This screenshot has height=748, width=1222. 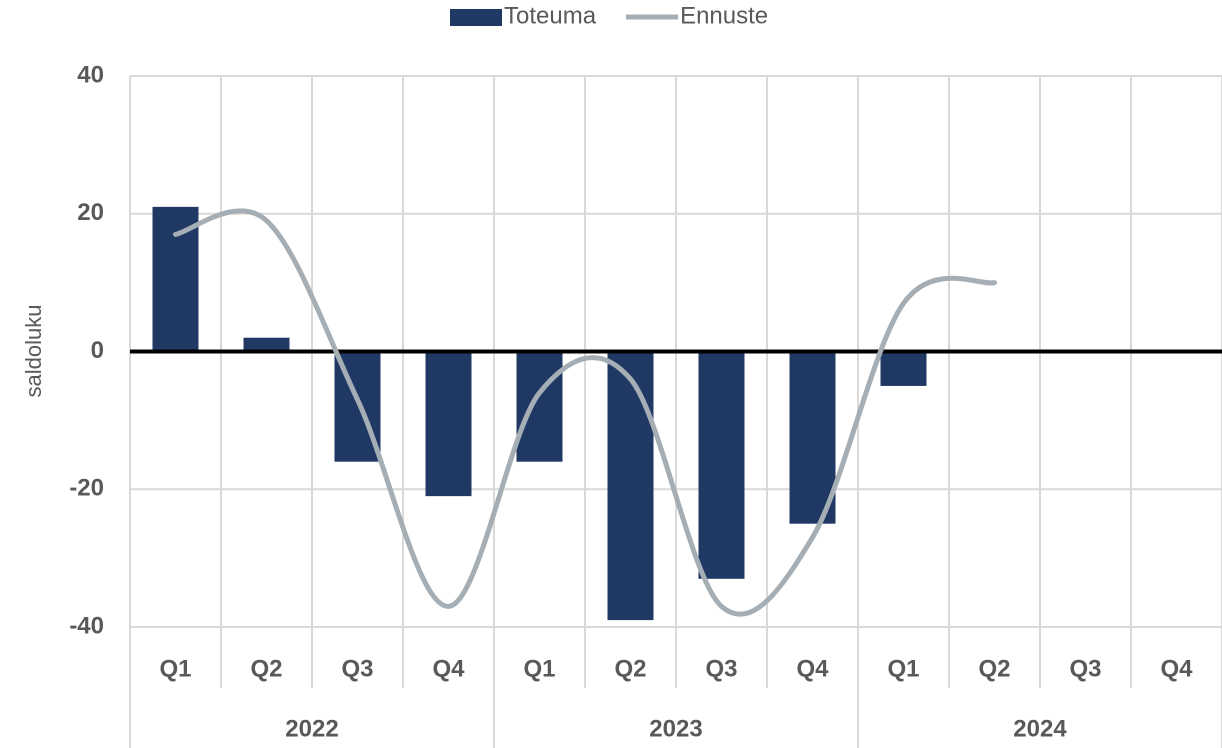 What do you see at coordinates (724, 15) in the screenshot?
I see `legend-label: Ennuste` at bounding box center [724, 15].